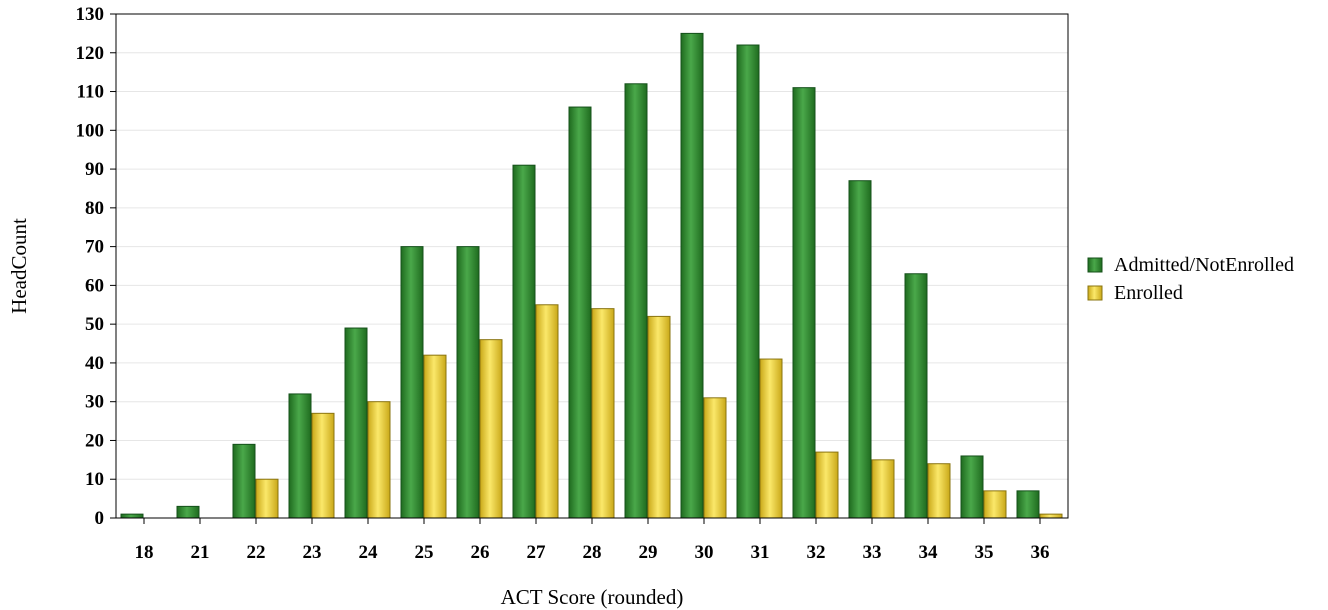  What do you see at coordinates (90, 92) in the screenshot?
I see `y-tick-label: 110` at bounding box center [90, 92].